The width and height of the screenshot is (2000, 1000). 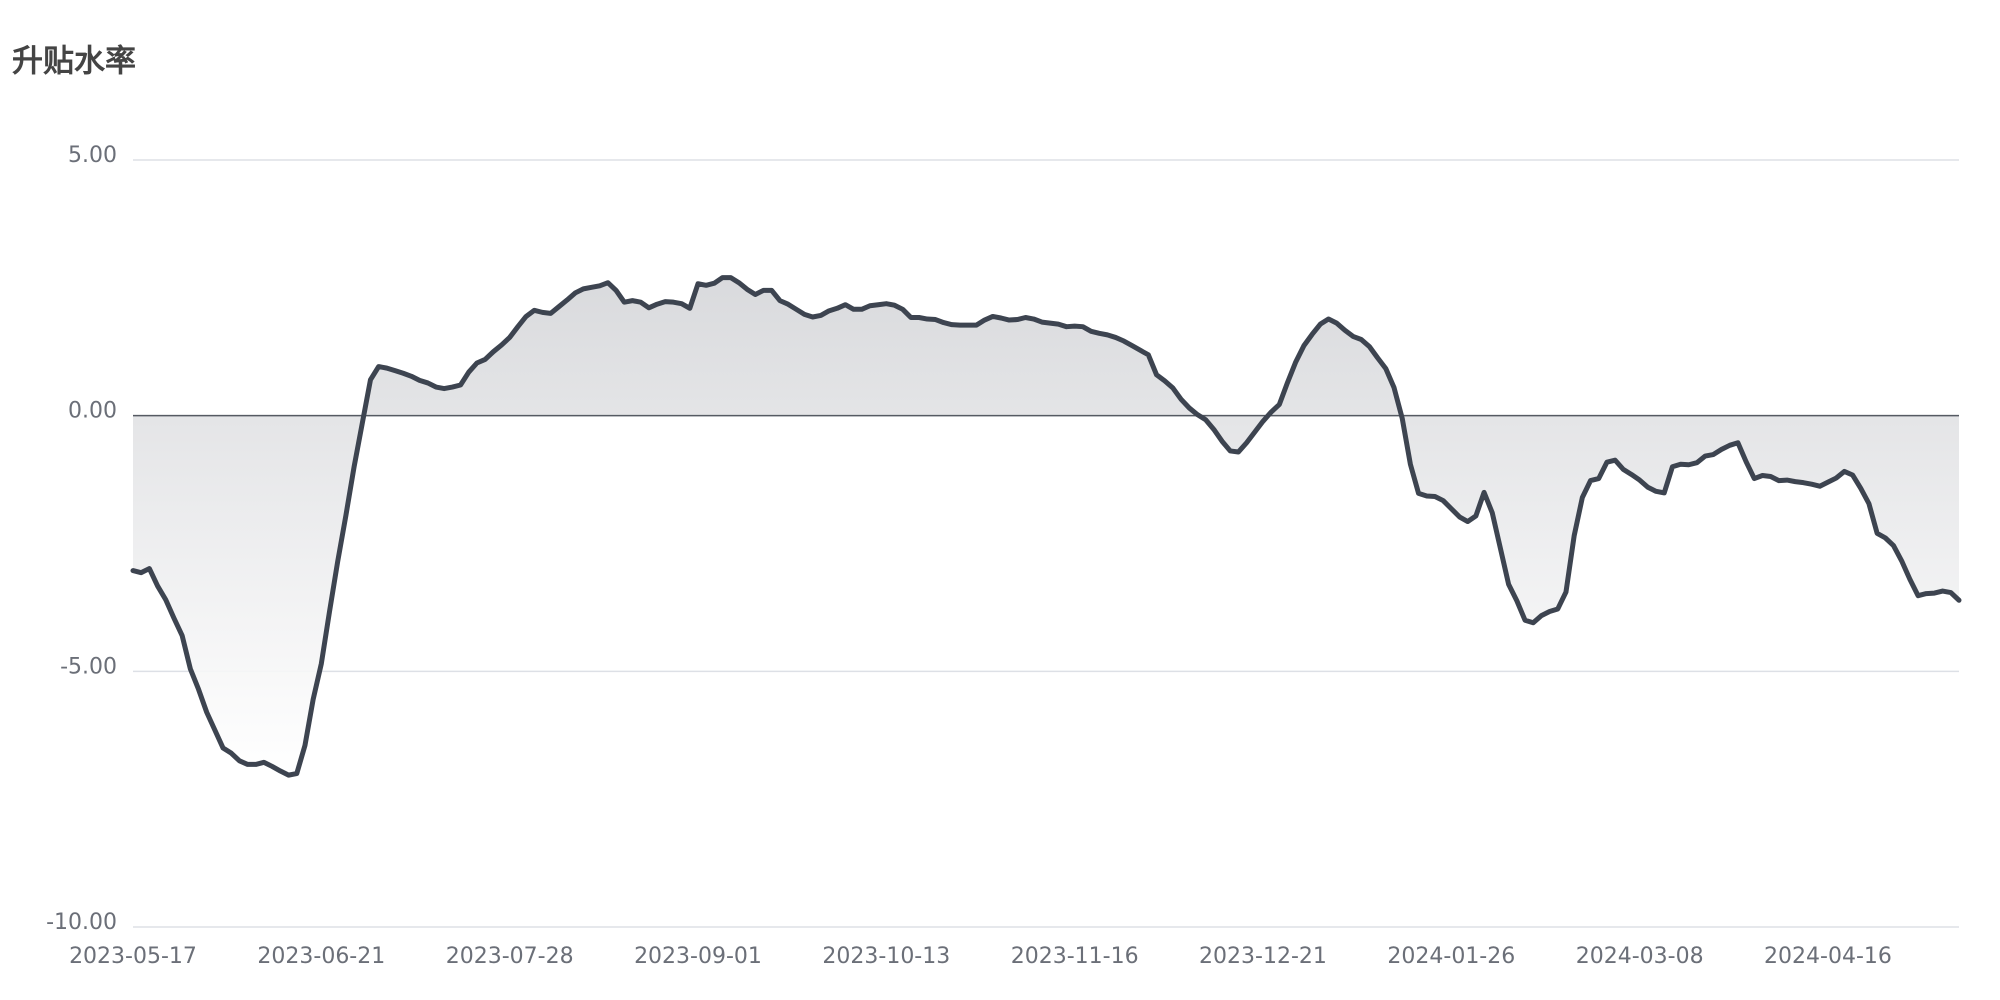 I want to click on x-tick-label: 2023-05-17, so click(x=133, y=956).